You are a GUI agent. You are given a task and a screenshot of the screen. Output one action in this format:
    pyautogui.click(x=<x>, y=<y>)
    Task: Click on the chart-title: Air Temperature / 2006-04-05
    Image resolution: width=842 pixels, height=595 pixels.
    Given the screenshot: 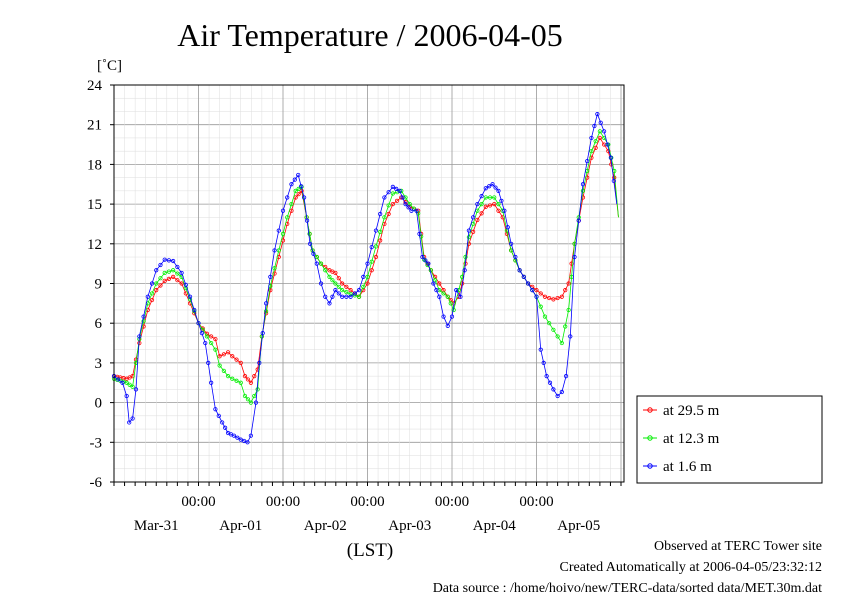 What is the action you would take?
    pyautogui.click(x=370, y=35)
    